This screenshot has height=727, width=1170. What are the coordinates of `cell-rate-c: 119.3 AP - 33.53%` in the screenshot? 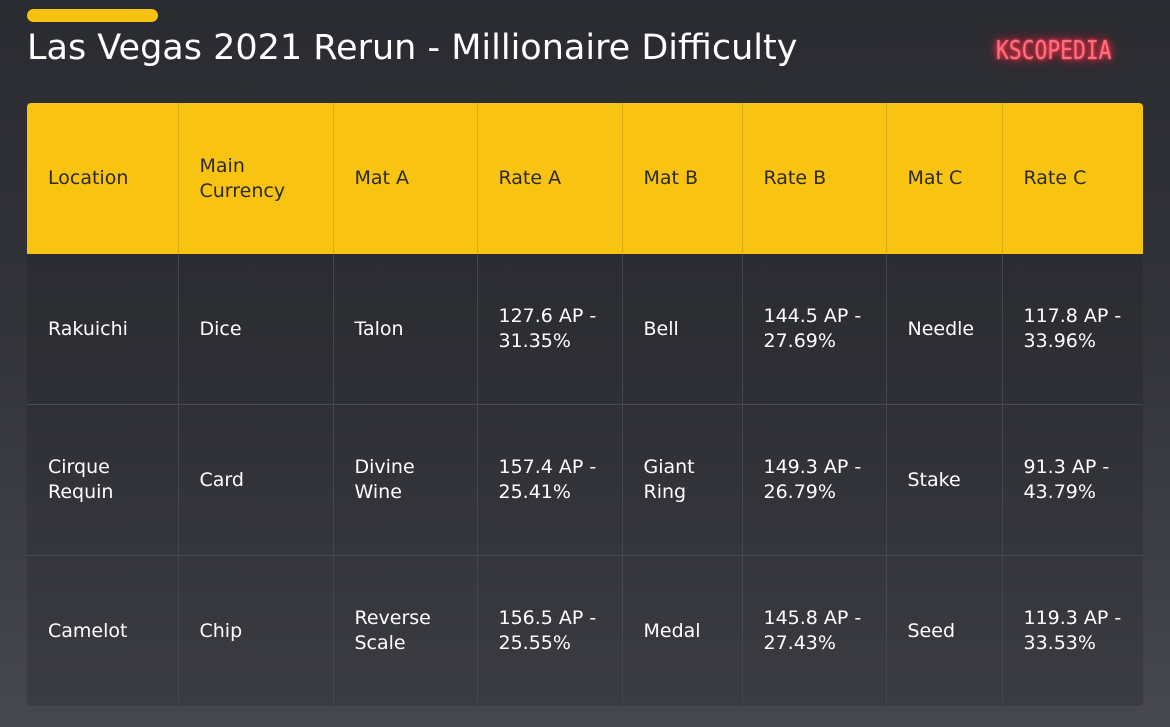 It's located at (1072, 630).